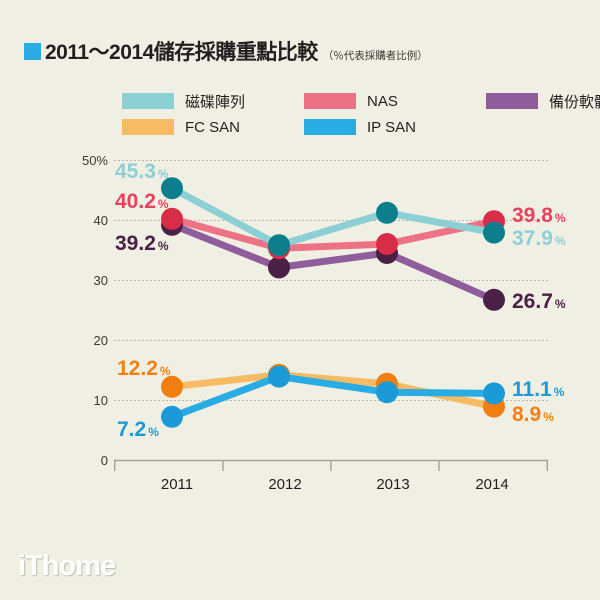  I want to click on value-label-nas-2014-percent: %, so click(560, 218).